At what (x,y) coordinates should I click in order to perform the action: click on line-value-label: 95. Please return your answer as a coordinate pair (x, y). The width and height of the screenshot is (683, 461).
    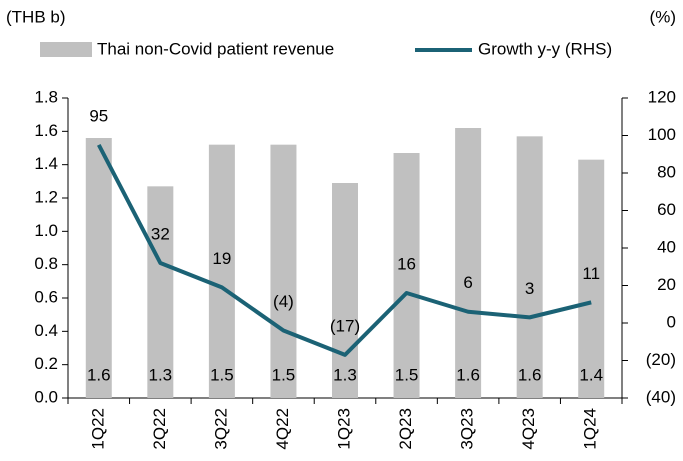
    Looking at the image, I should click on (98, 115).